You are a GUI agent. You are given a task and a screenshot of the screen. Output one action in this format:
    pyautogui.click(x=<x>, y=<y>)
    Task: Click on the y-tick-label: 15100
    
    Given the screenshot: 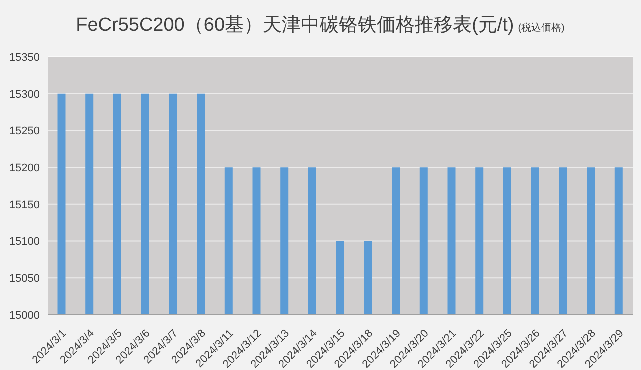 What is the action you would take?
    pyautogui.click(x=24, y=242)
    